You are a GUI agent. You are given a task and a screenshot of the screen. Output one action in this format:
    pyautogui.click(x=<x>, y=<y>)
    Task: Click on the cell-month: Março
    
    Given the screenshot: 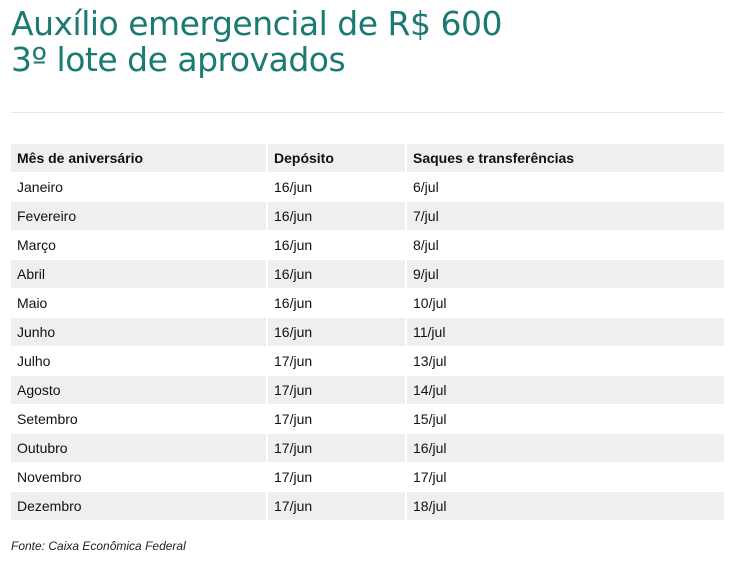 What is the action you would take?
    pyautogui.click(x=139, y=245)
    